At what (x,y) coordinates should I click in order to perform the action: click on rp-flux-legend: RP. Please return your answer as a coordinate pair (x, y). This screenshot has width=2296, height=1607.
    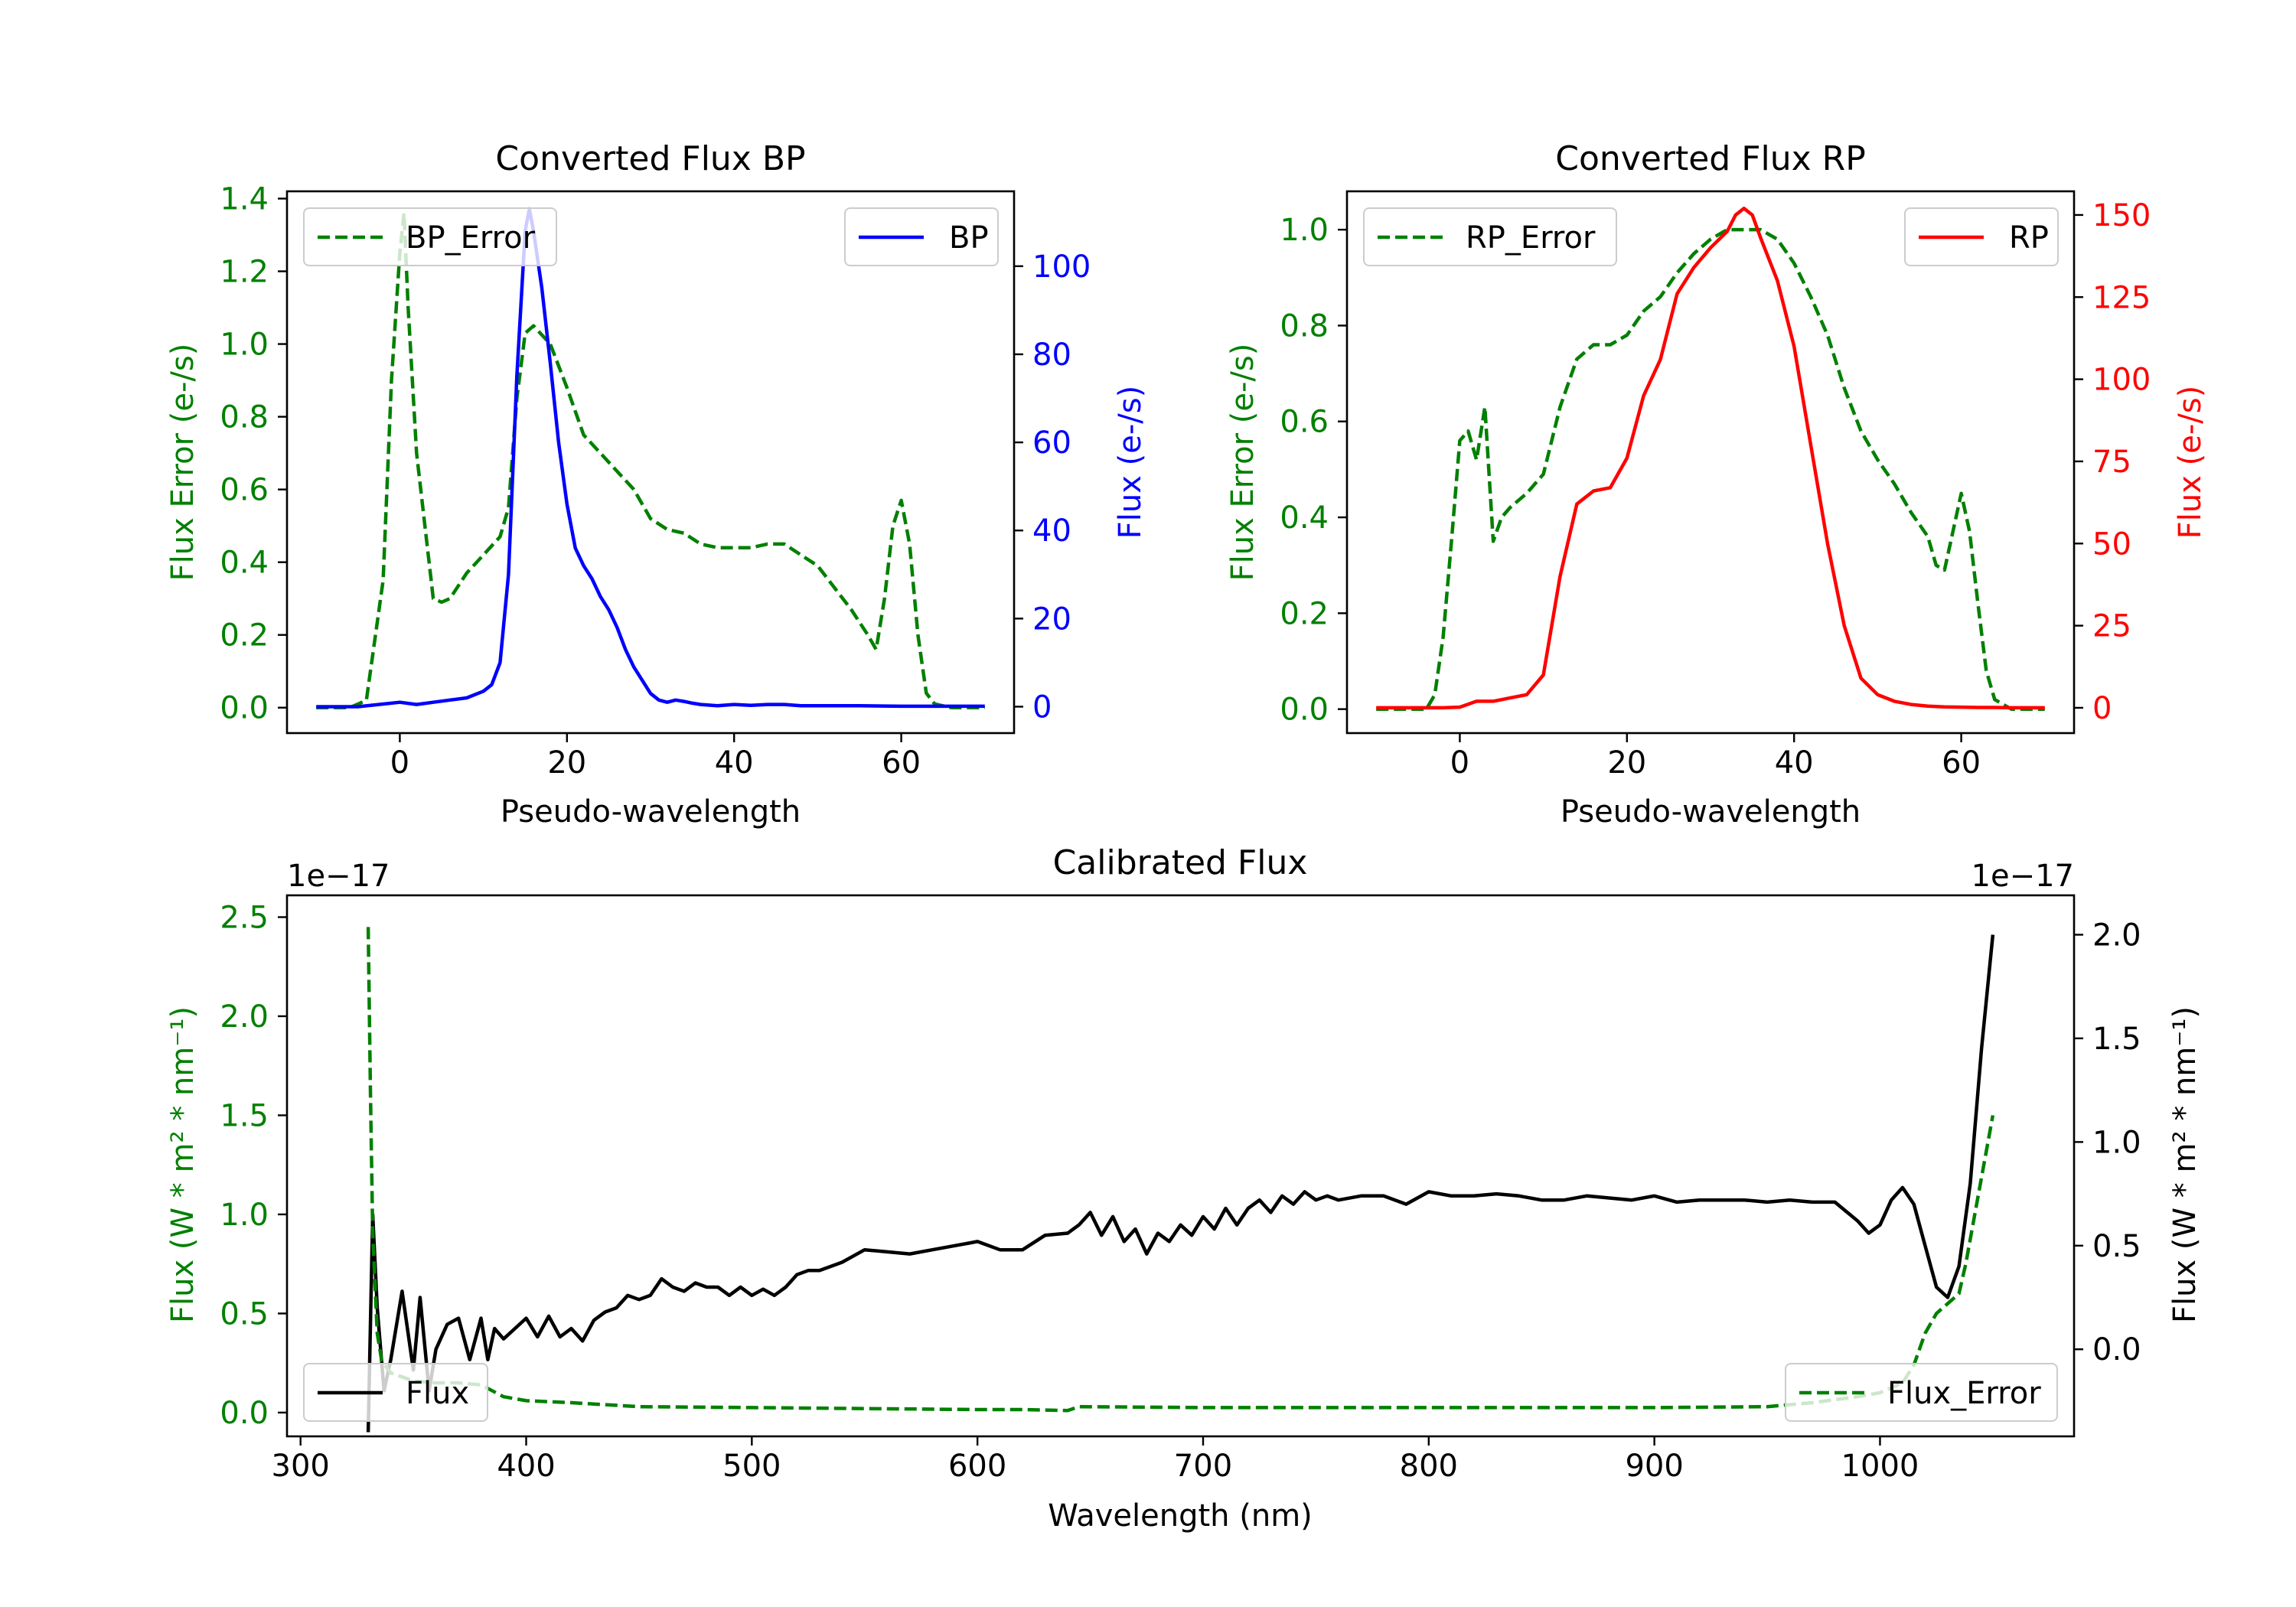
    Looking at the image, I should click on (1981, 237).